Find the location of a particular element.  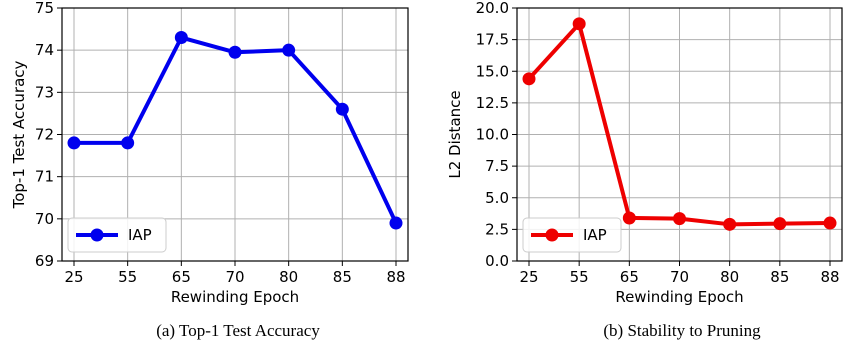

y-tick-label: 73 is located at coordinates (44, 92).